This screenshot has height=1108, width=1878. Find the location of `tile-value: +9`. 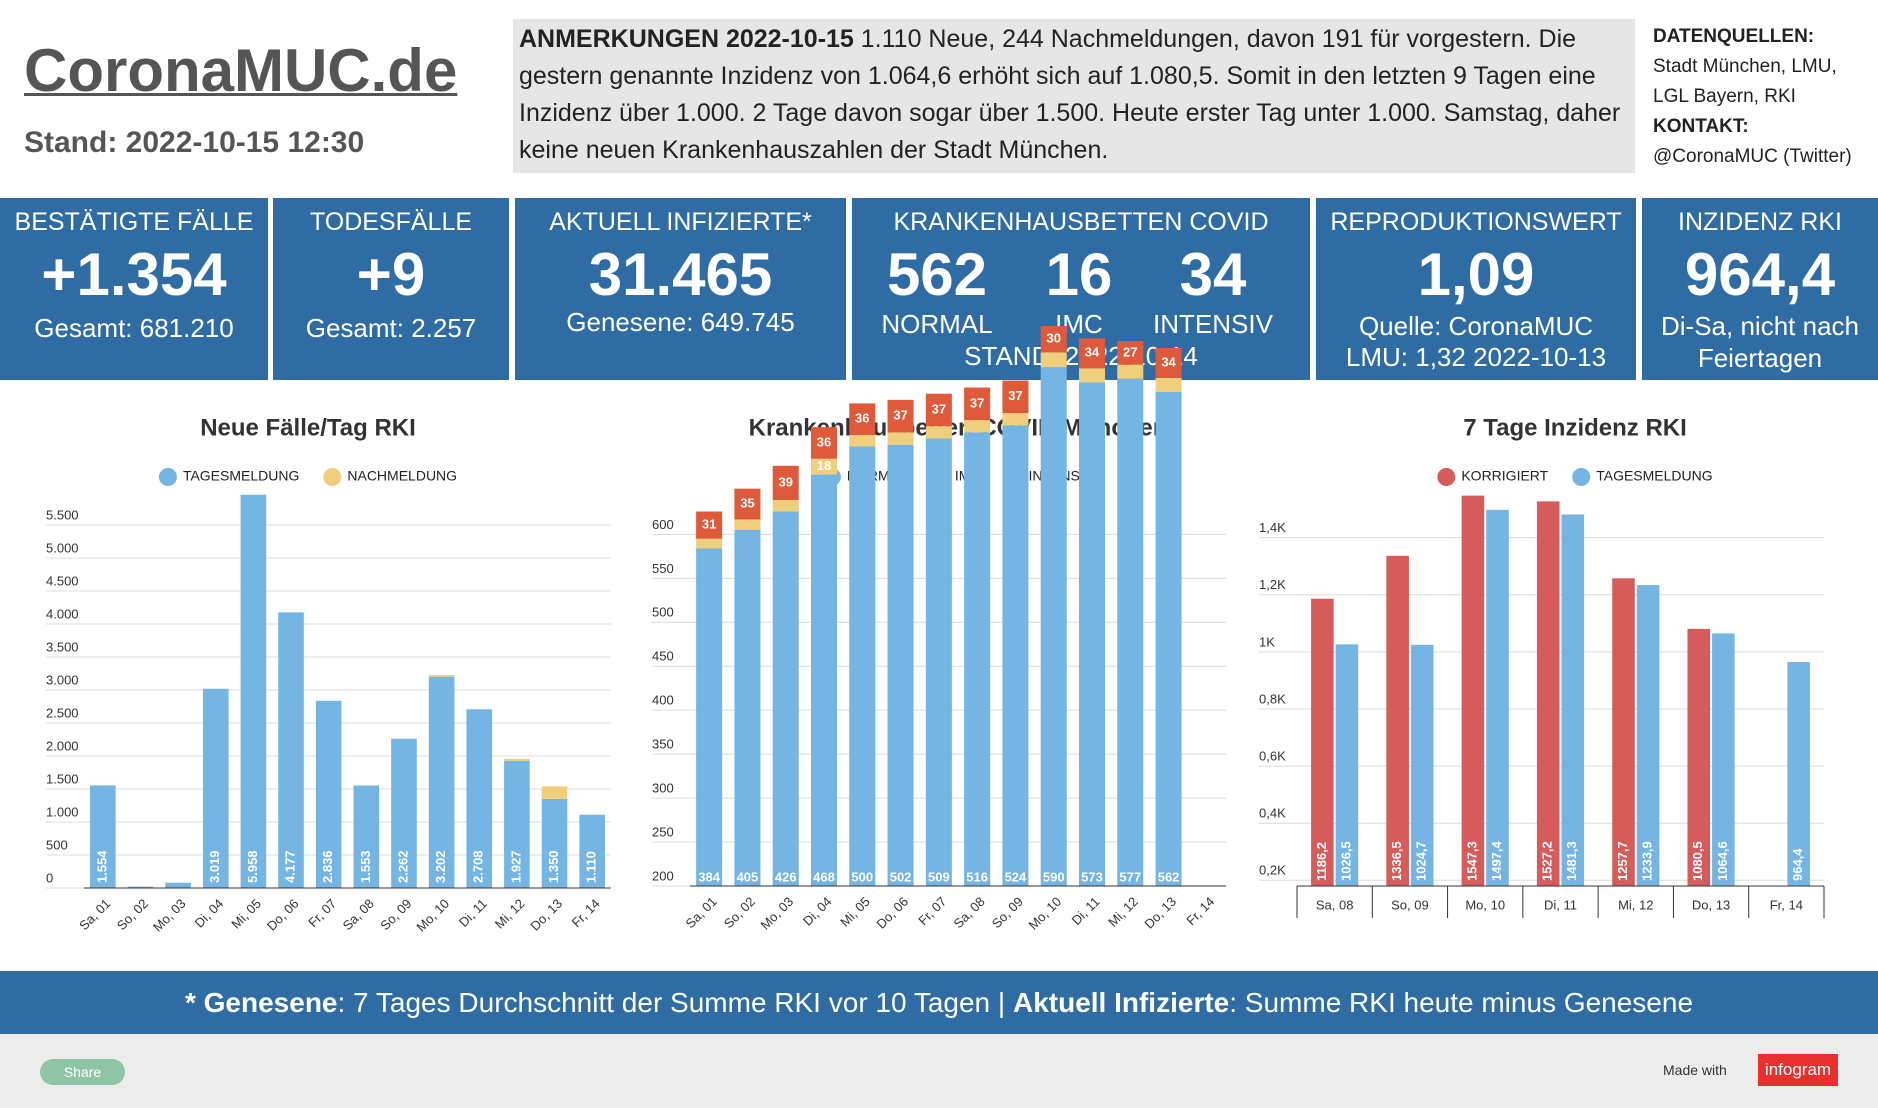

tile-value: +9 is located at coordinates (391, 274).